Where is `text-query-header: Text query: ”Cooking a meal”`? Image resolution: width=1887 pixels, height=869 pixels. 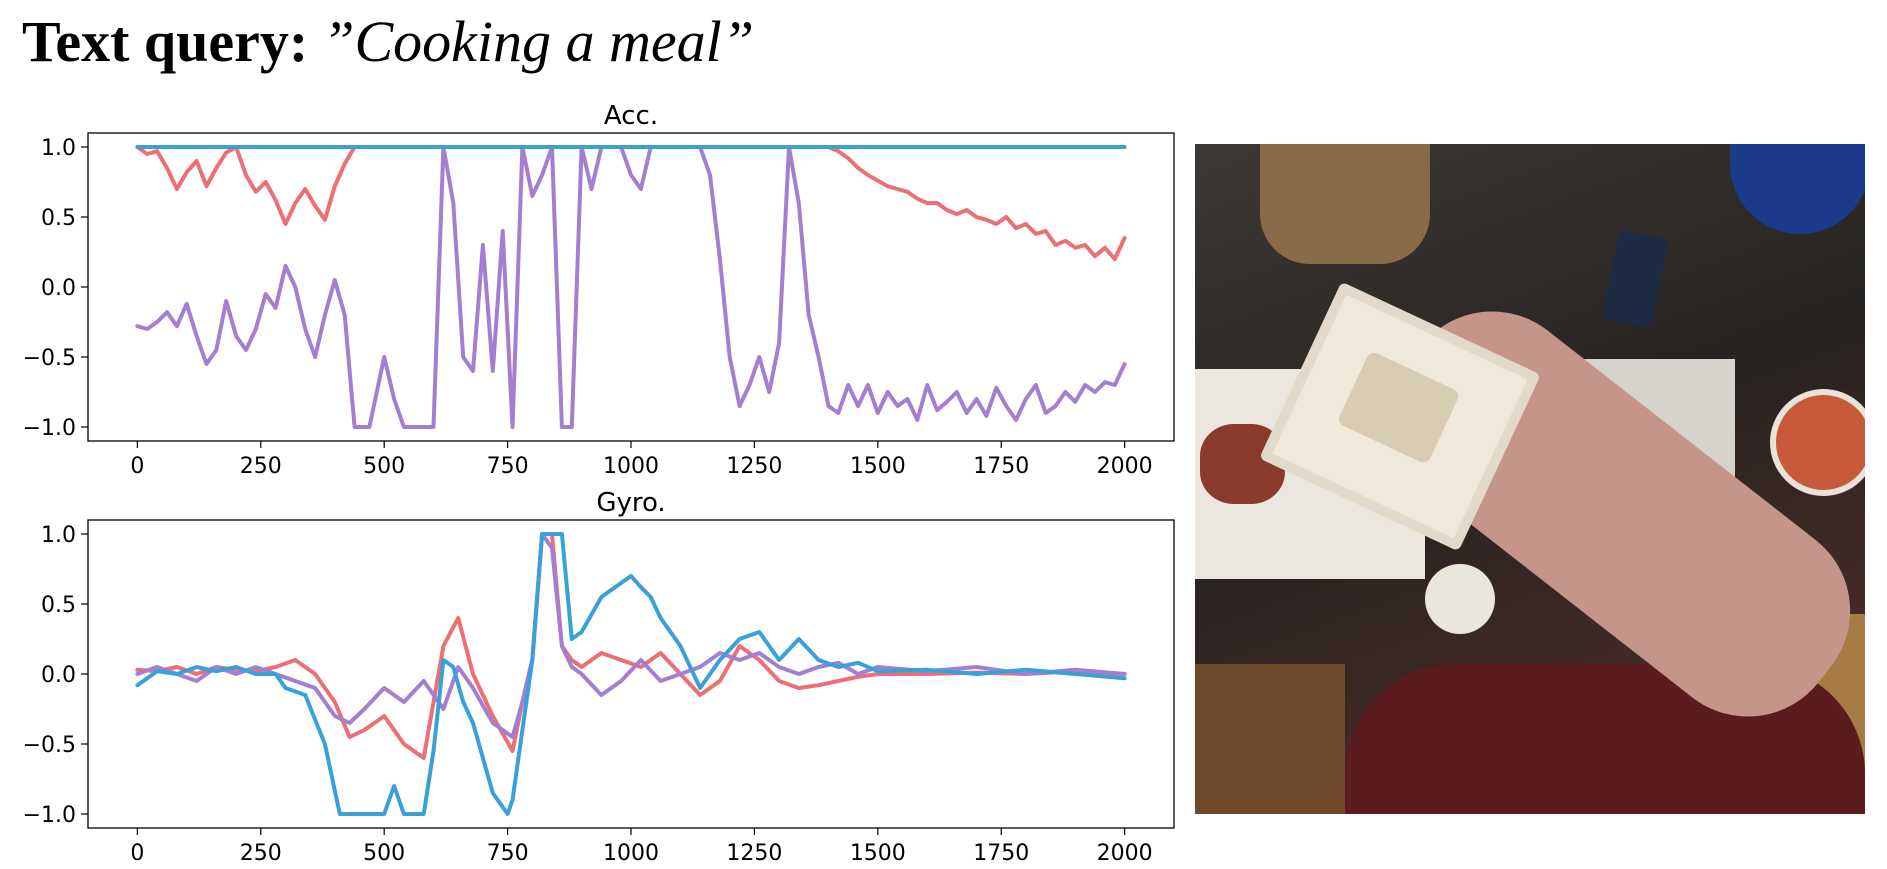
text-query-header: Text query: ”Cooking a meal” is located at coordinates (388, 41).